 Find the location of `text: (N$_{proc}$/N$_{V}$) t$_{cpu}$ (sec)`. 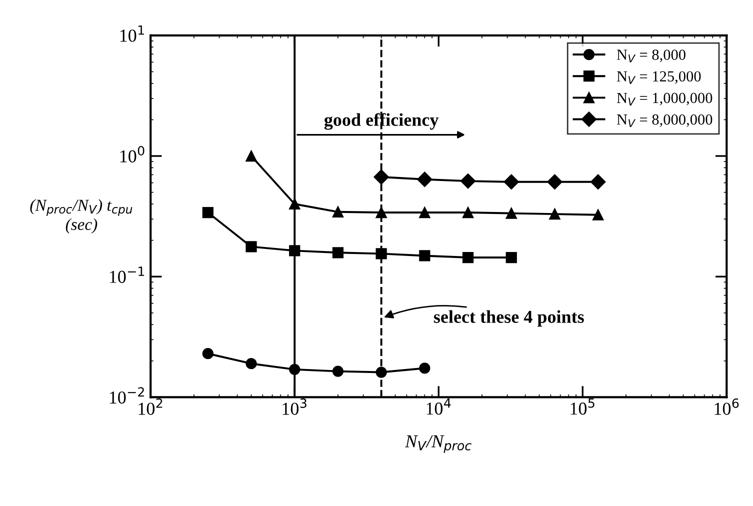

text: (N$_{proc}$/N$_{V}$) t$_{cpu}$ (sec) is located at coordinates (81, 216).